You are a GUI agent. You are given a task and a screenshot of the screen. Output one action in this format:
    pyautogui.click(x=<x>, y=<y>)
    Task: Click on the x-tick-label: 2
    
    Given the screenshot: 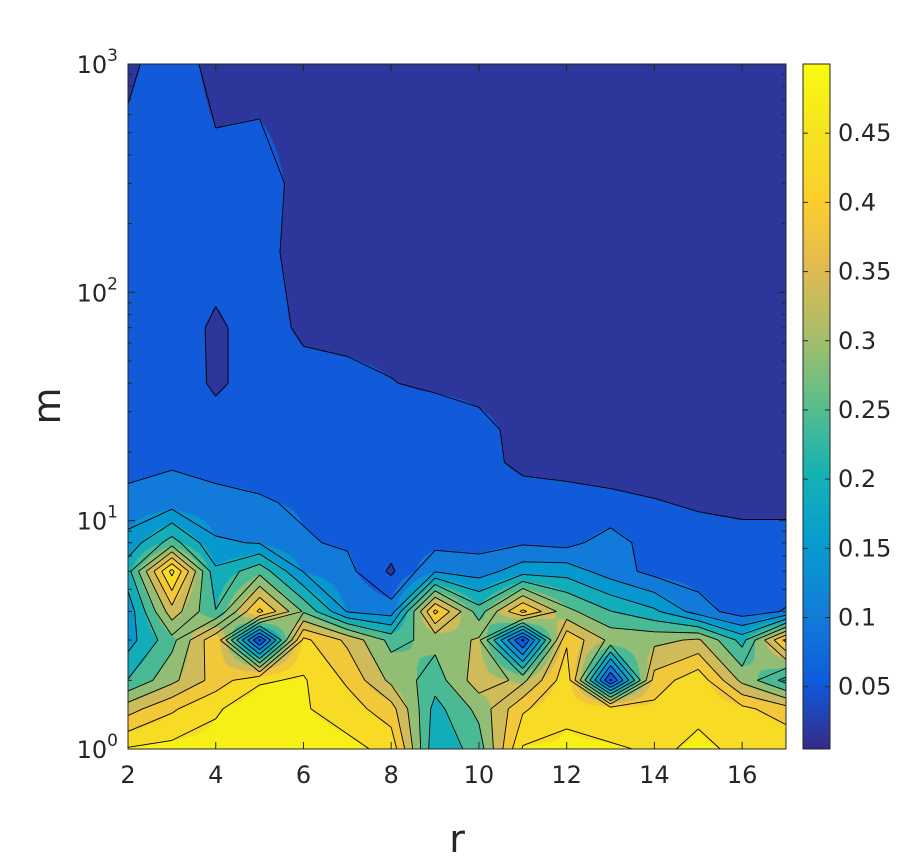 What is the action you would take?
    pyautogui.click(x=127, y=775)
    